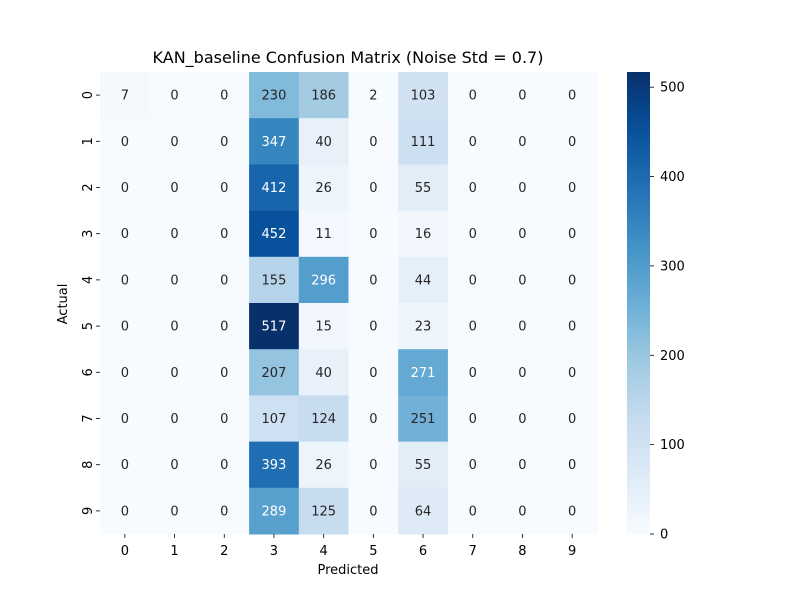  What do you see at coordinates (125, 96) in the screenshot?
I see `cell-value-label: 7` at bounding box center [125, 96].